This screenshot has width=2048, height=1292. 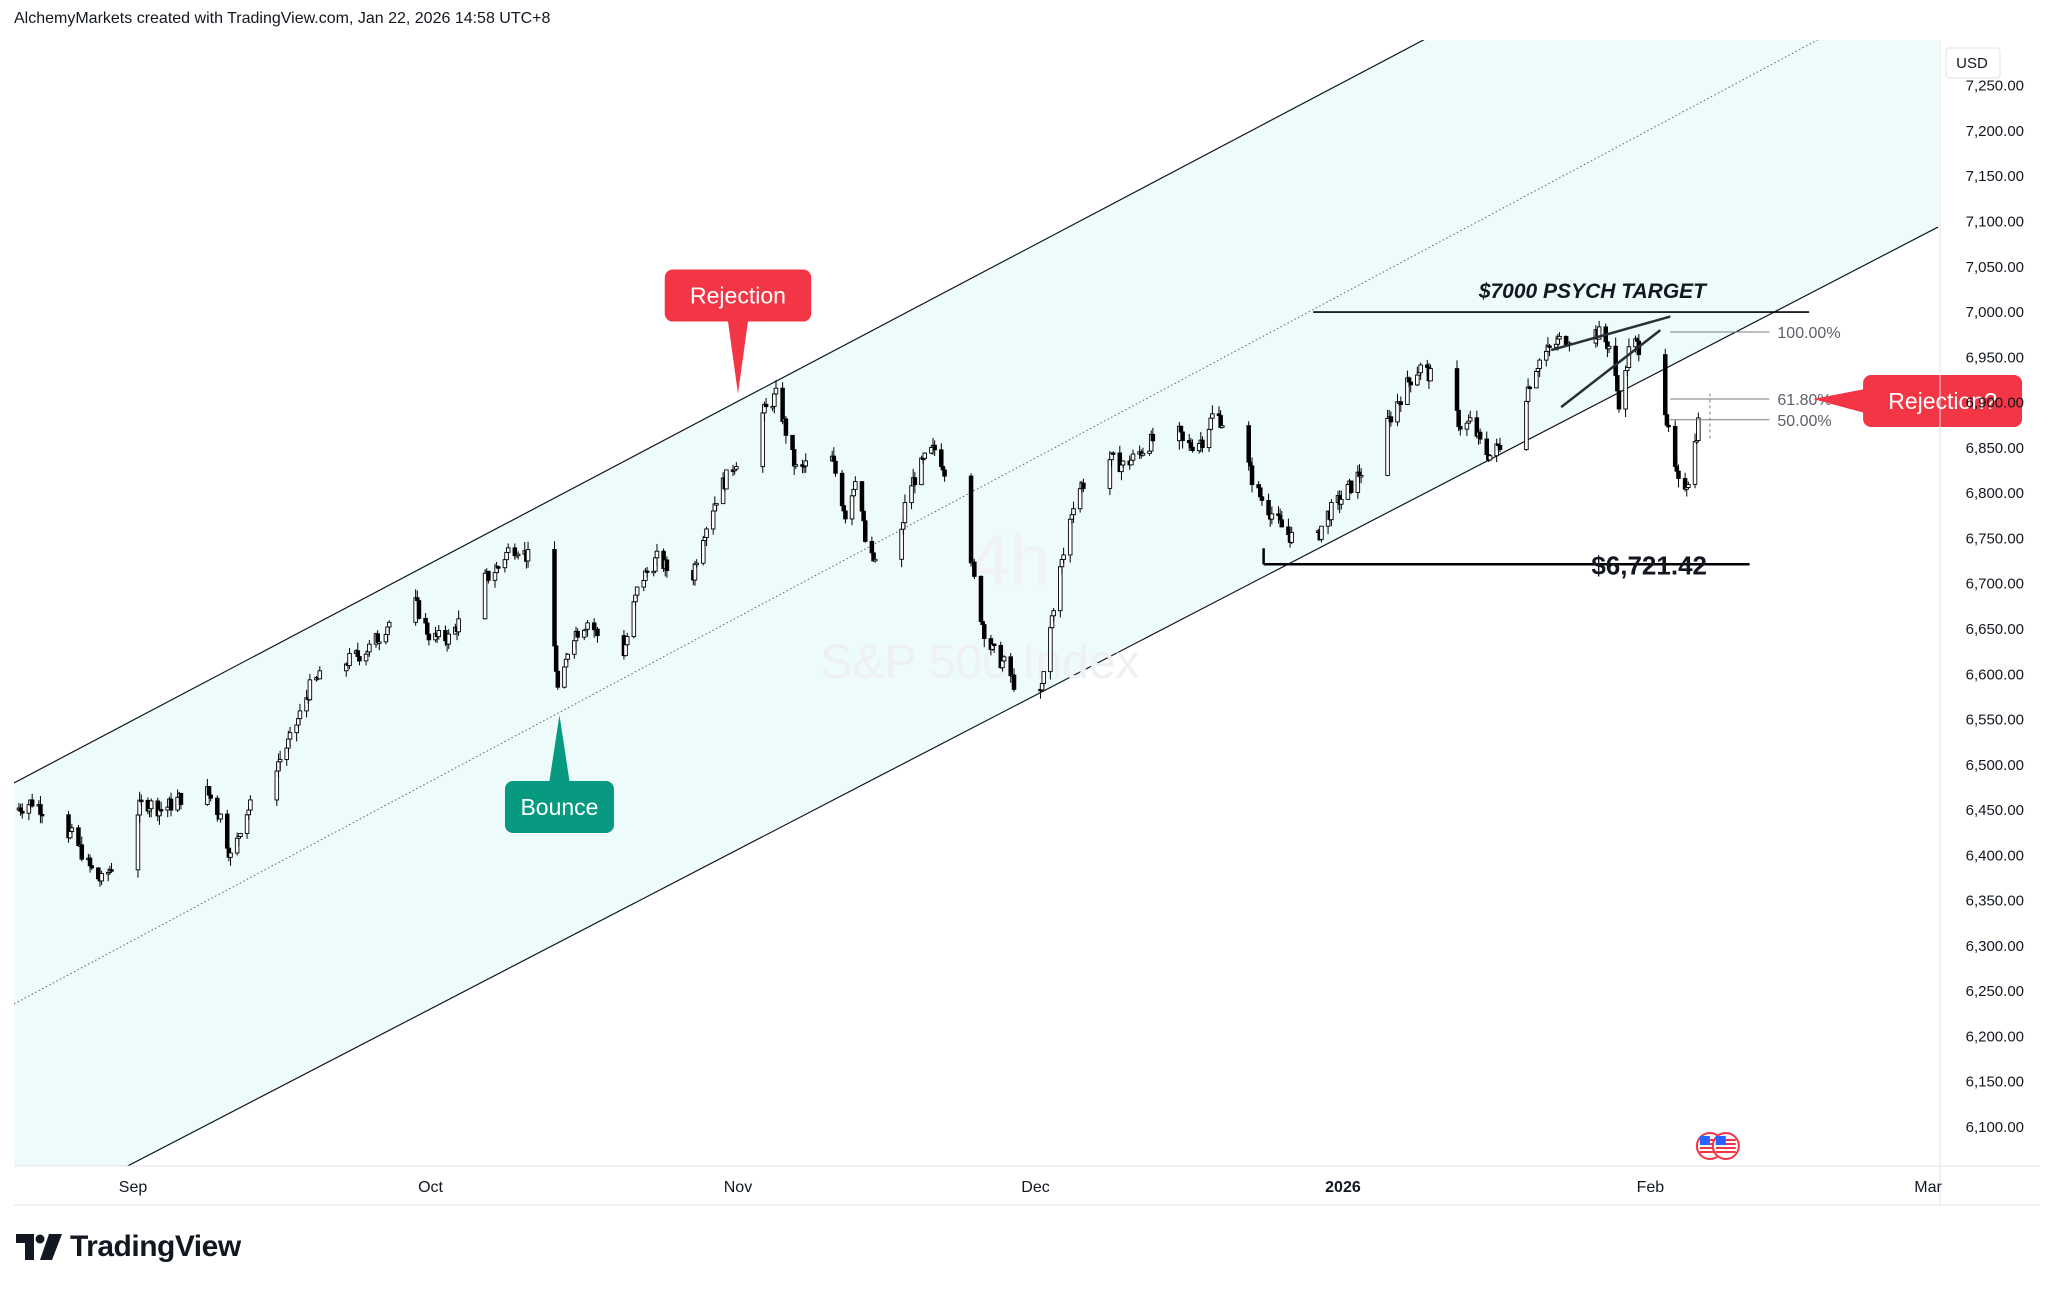 What do you see at coordinates (559, 773) in the screenshot?
I see `callout-bounce: Bounce` at bounding box center [559, 773].